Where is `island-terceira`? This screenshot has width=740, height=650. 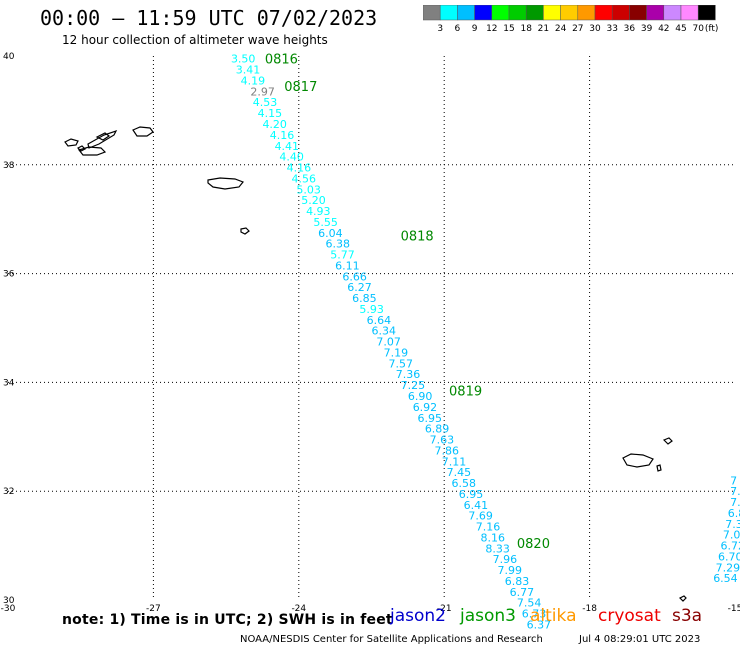 island-terceira is located at coordinates (225, 183).